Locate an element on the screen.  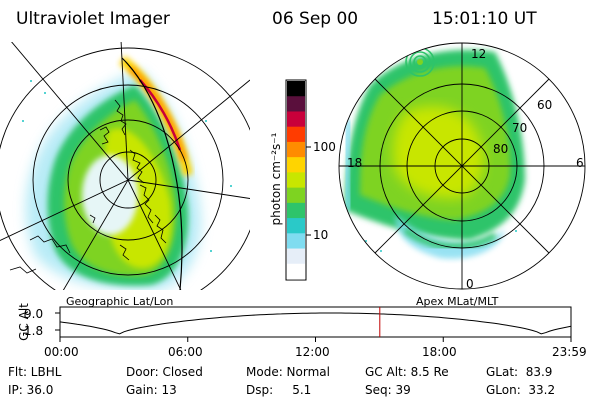
altitude-ytick-1-8: 1.8 is located at coordinates (34, 331).